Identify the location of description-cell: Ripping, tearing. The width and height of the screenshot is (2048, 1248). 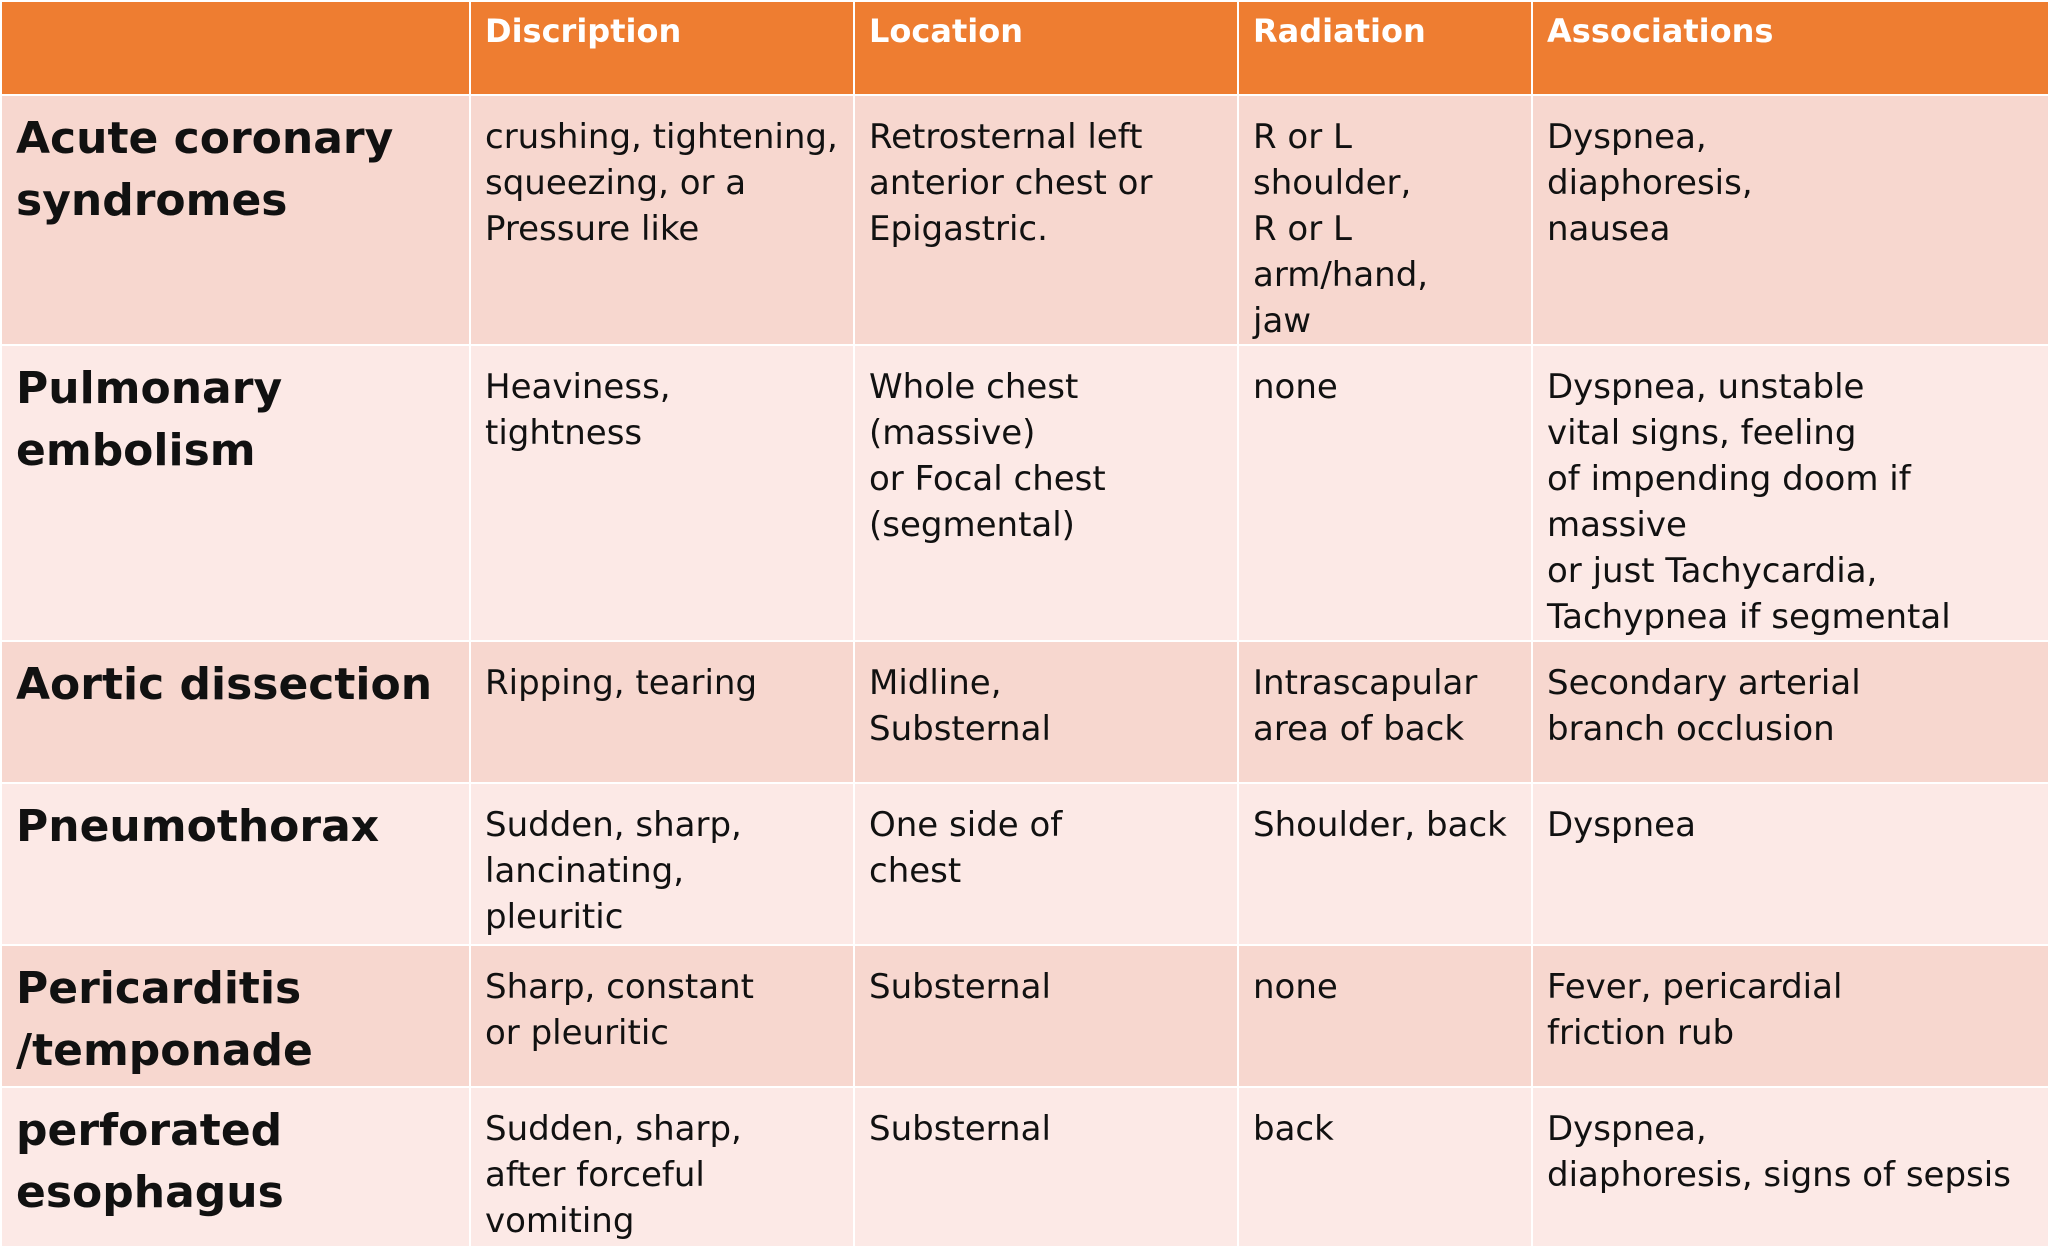
(662, 712).